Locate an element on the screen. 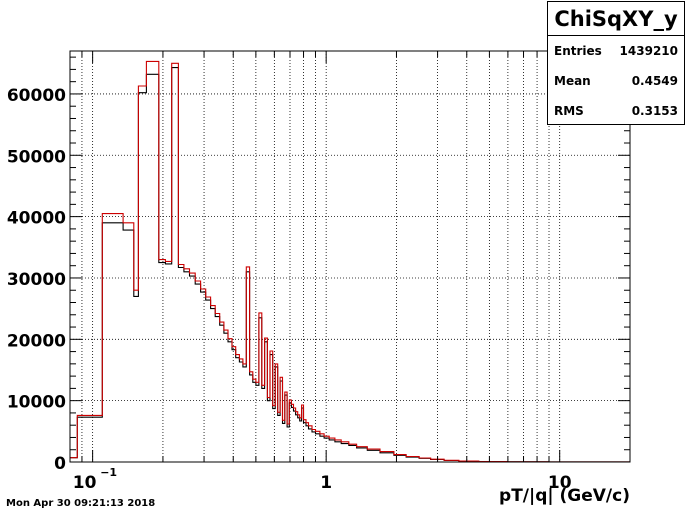 This screenshot has height=514, width=700. y-tick-label: 0 is located at coordinates (60, 464).